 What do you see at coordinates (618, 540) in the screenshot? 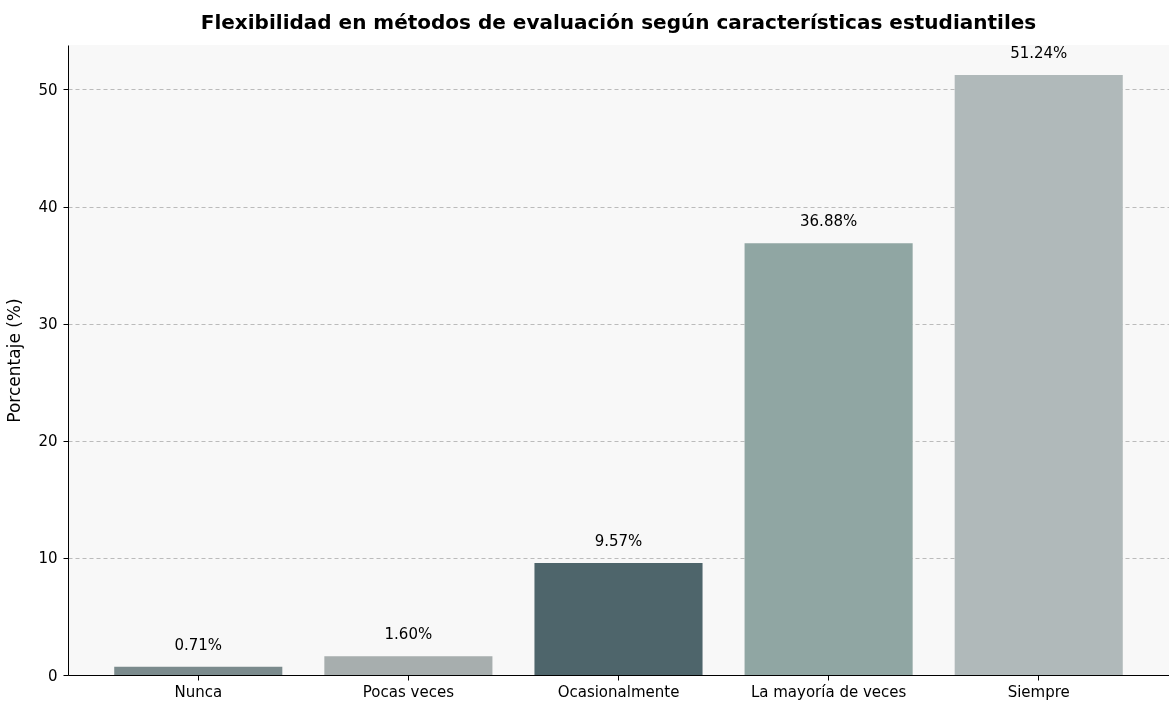
I see `data-label: 9.57%` at bounding box center [618, 540].